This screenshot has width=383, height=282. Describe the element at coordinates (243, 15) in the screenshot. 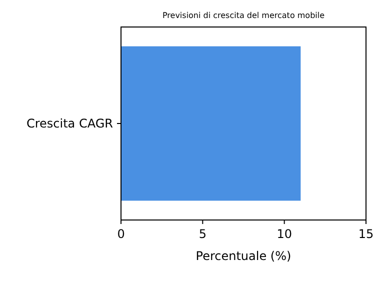

I see `chart-title: Previsioni di crescita del mercato mobile` at that location.